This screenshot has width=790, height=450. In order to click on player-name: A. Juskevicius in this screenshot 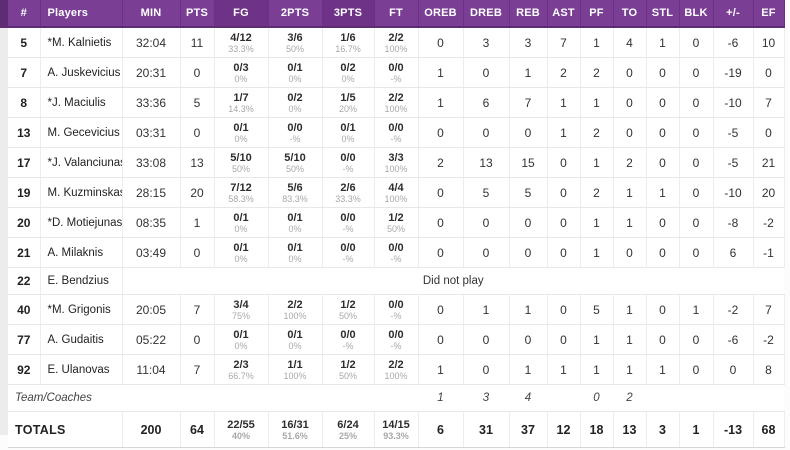, I will do `click(81, 72)`.